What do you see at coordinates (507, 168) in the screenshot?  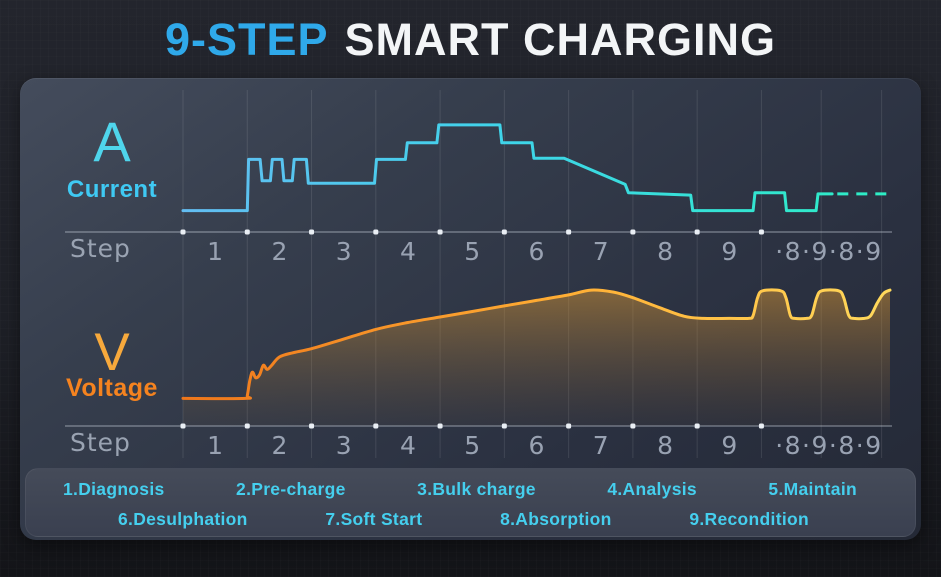 I see `current-curve` at bounding box center [507, 168].